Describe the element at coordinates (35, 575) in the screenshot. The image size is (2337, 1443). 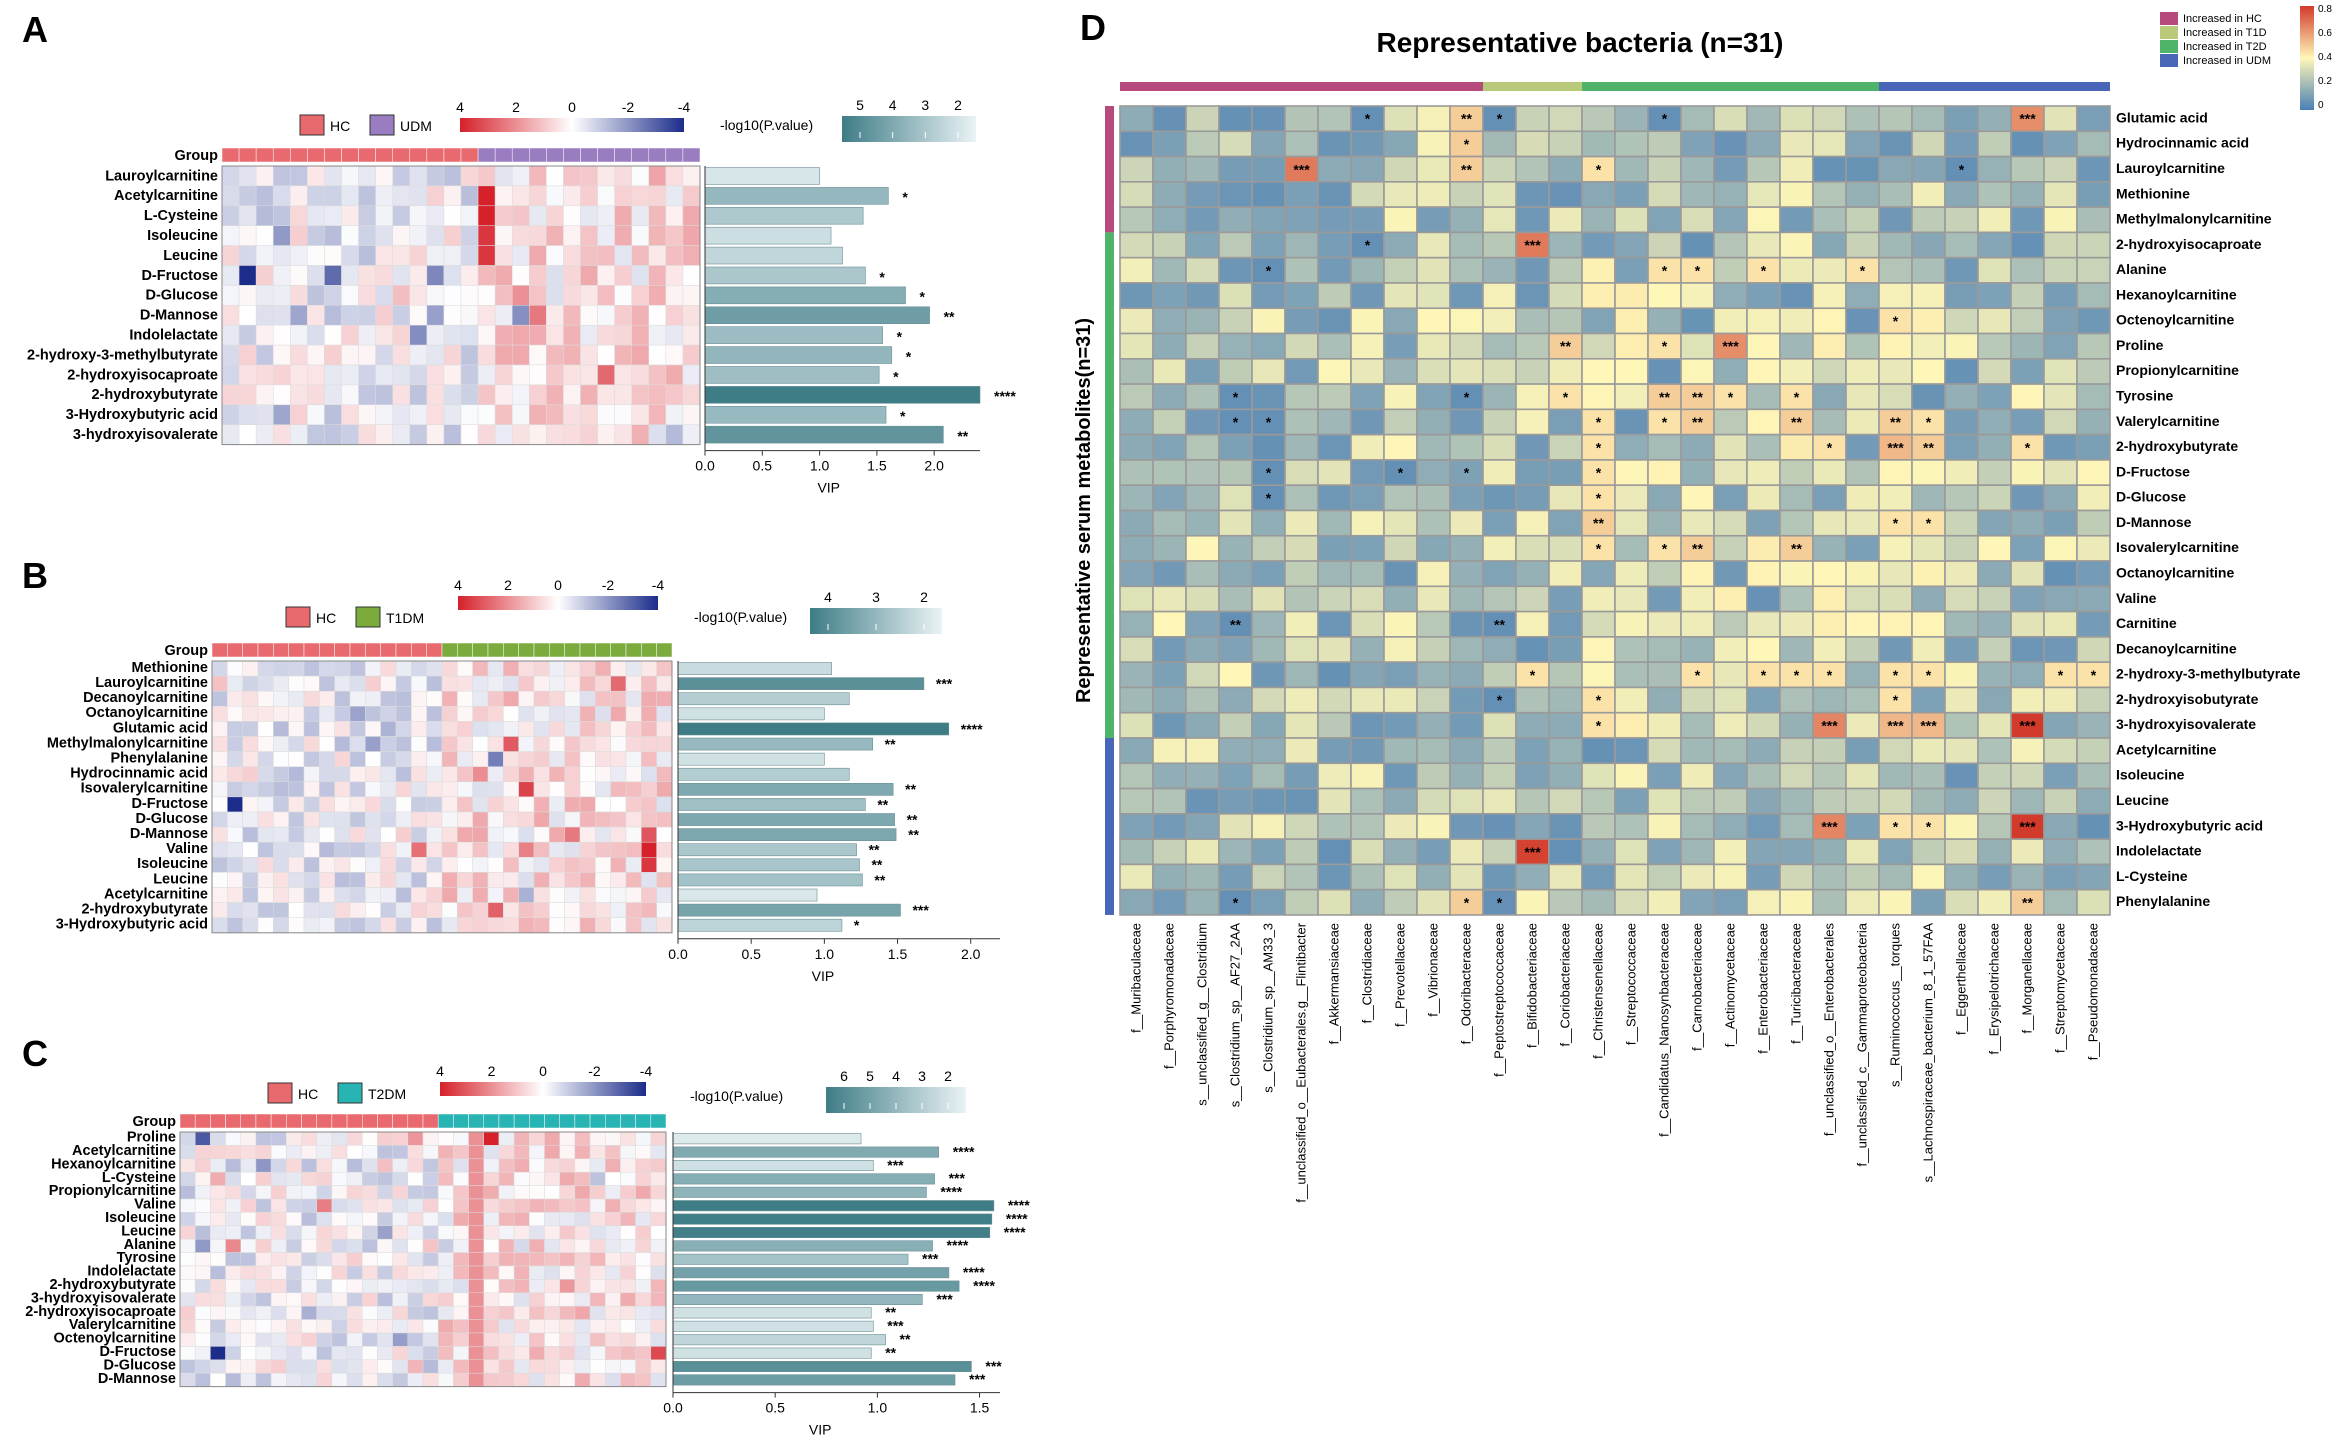
I see `panel-b-label: B` at that location.